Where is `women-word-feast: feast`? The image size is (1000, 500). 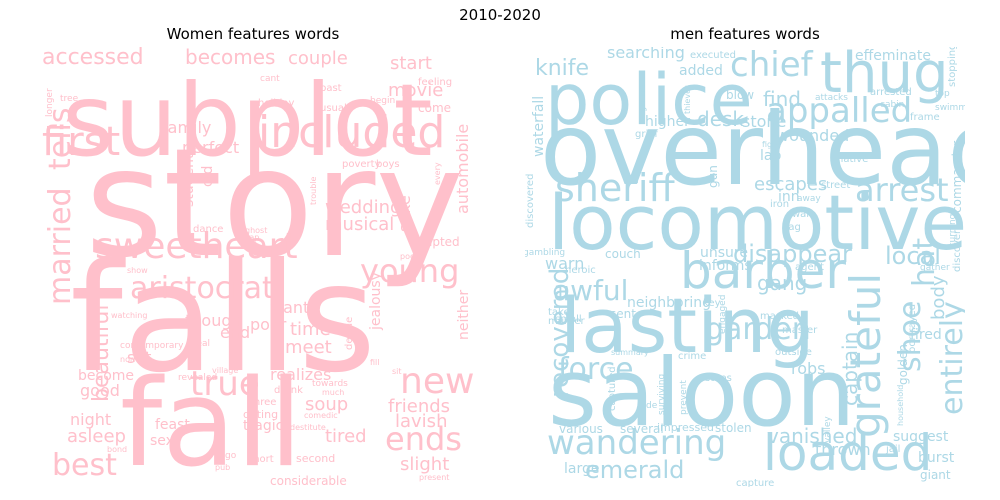
women-word-feast: feast is located at coordinates (172, 425).